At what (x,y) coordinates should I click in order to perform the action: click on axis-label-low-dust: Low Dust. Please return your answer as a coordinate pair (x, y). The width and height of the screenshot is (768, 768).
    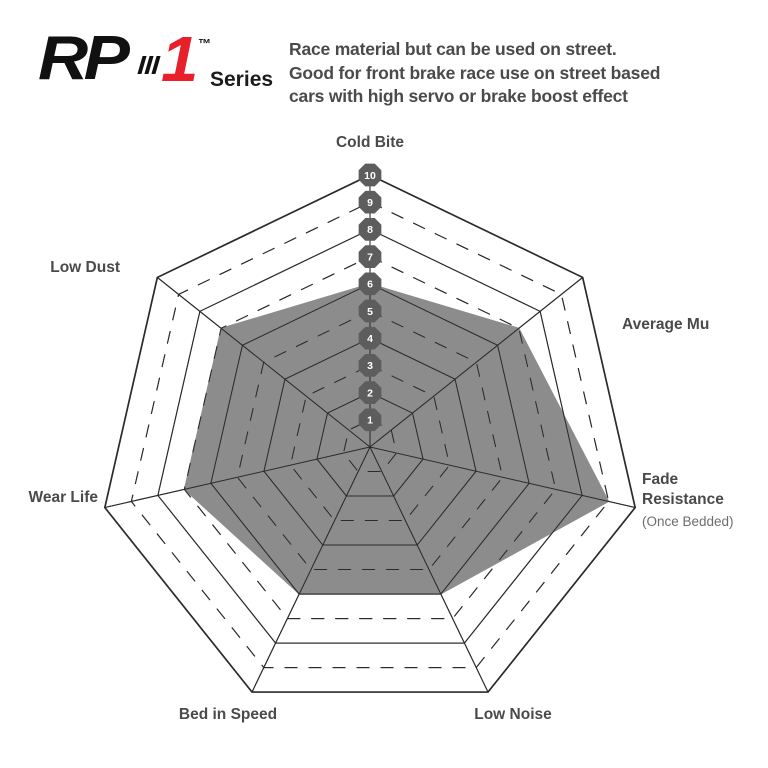
    Looking at the image, I should click on (85, 267).